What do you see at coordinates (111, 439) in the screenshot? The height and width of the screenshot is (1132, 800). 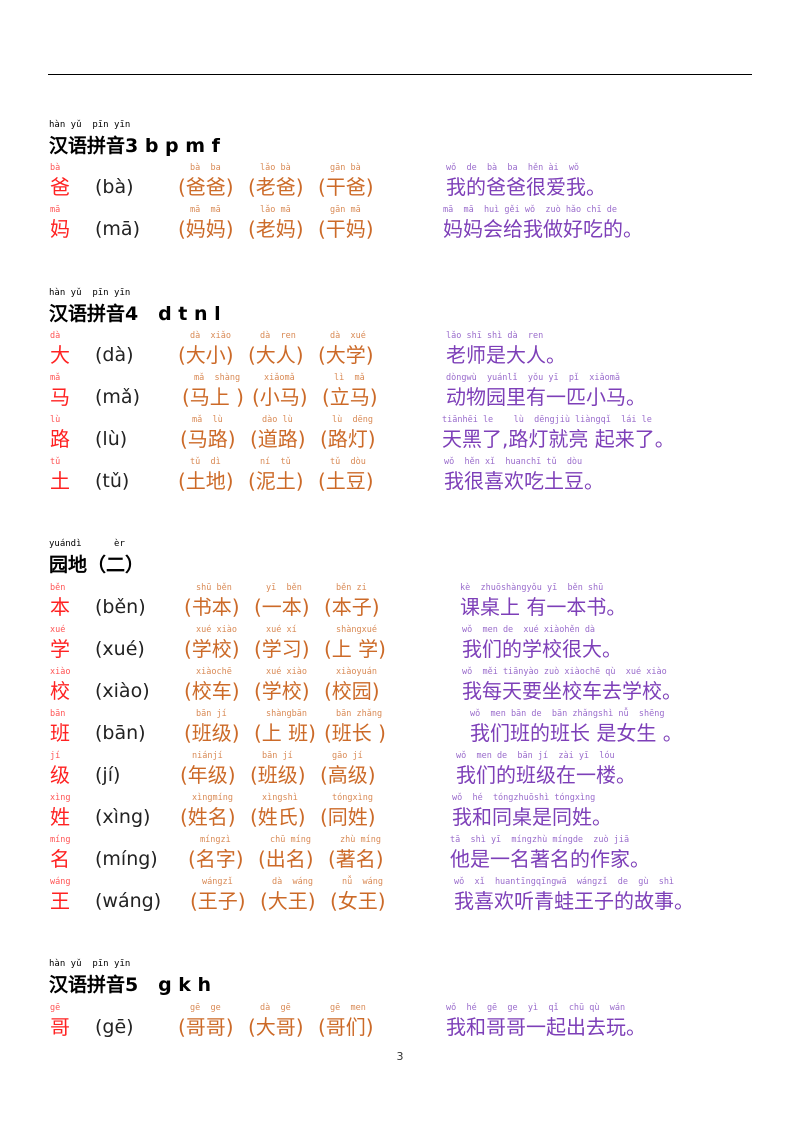 I see `character-reading: (lù)` at bounding box center [111, 439].